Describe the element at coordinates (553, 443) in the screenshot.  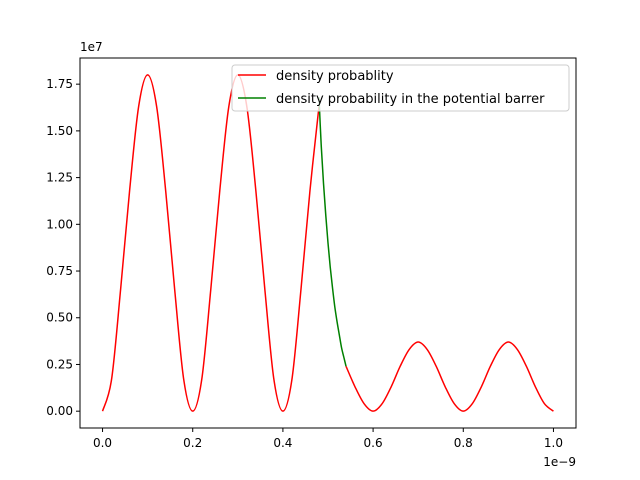
I see `x-tick-label: 1.0` at that location.